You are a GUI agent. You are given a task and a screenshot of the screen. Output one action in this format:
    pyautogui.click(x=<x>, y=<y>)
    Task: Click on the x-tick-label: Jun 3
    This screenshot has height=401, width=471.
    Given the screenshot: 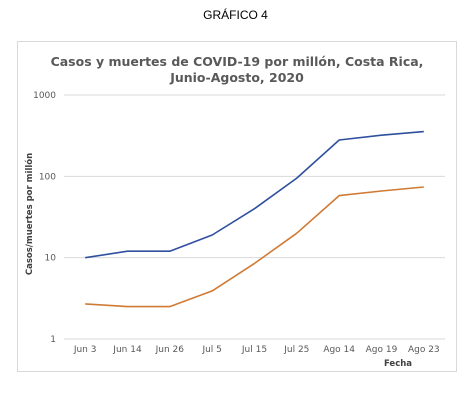 What is the action you would take?
    pyautogui.click(x=85, y=350)
    